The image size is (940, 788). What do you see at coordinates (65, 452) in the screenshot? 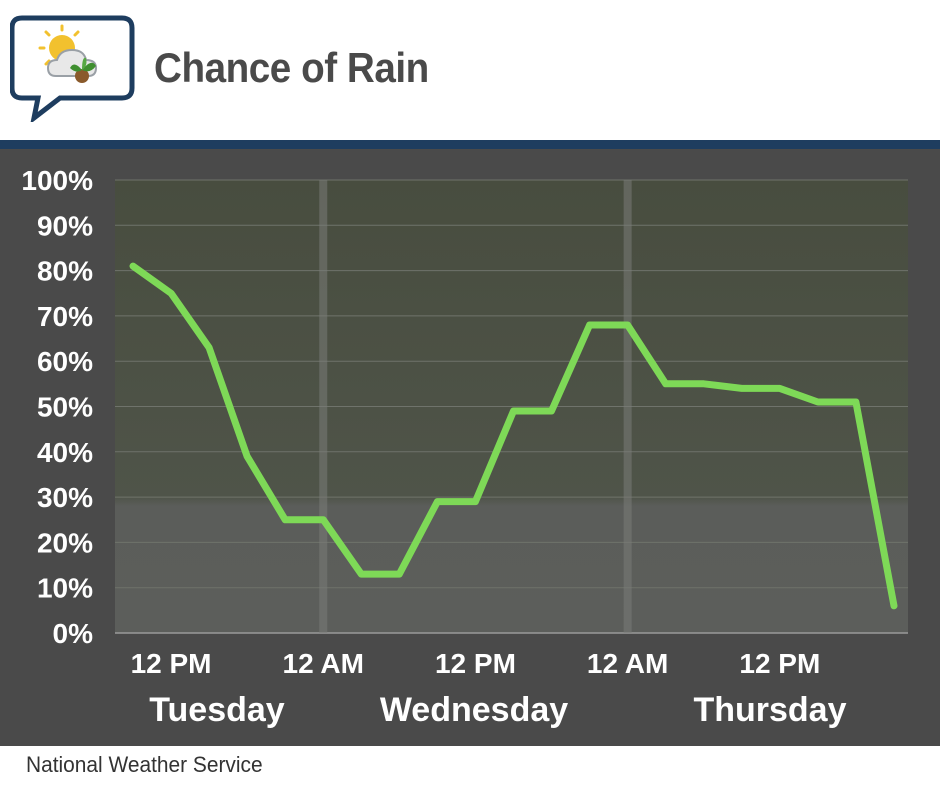
I see `y-tick-label: 40%` at bounding box center [65, 452].